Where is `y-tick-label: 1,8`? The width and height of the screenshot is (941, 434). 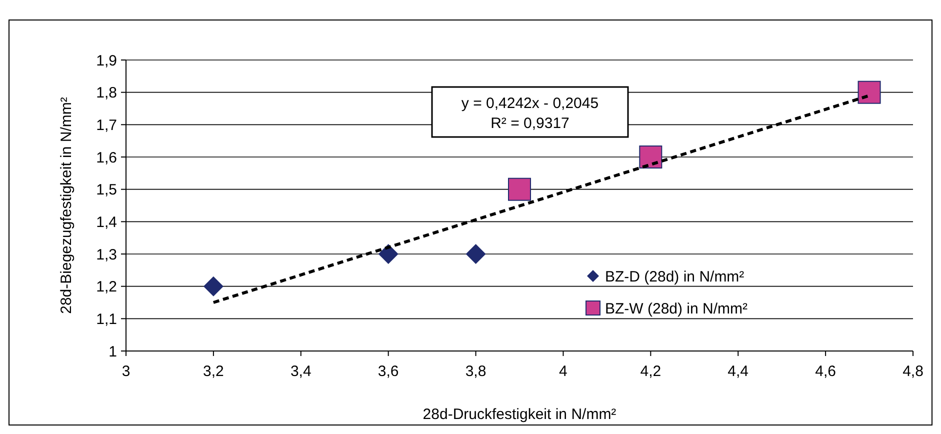 y-tick-label: 1,8 is located at coordinates (106, 93).